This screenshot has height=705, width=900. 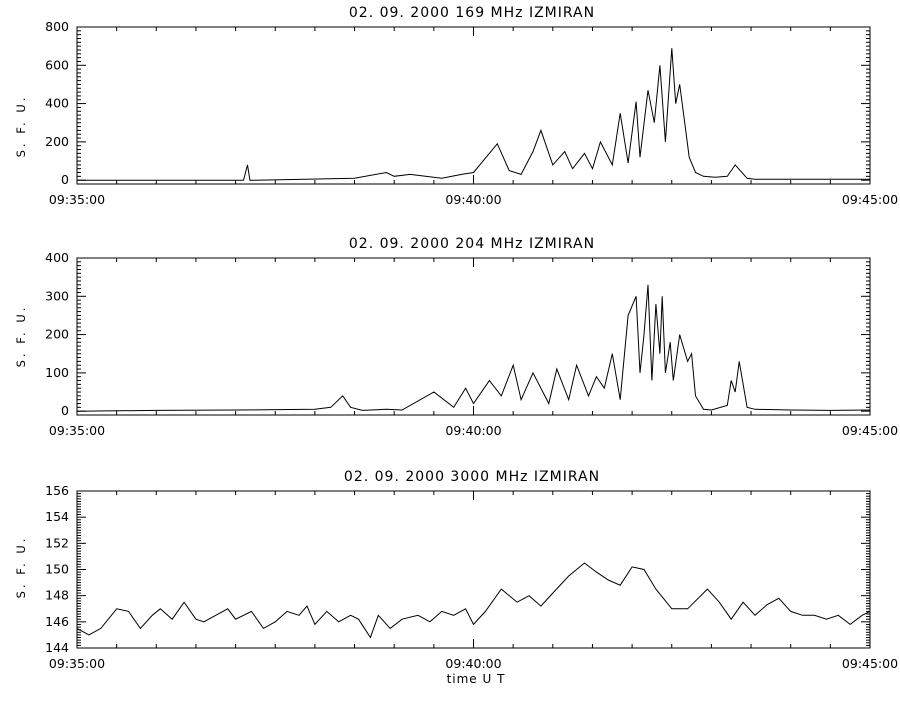 What do you see at coordinates (472, 13) in the screenshot?
I see `panel-title: 02. 09. 2000 169 MHz IZMIRAN` at bounding box center [472, 13].